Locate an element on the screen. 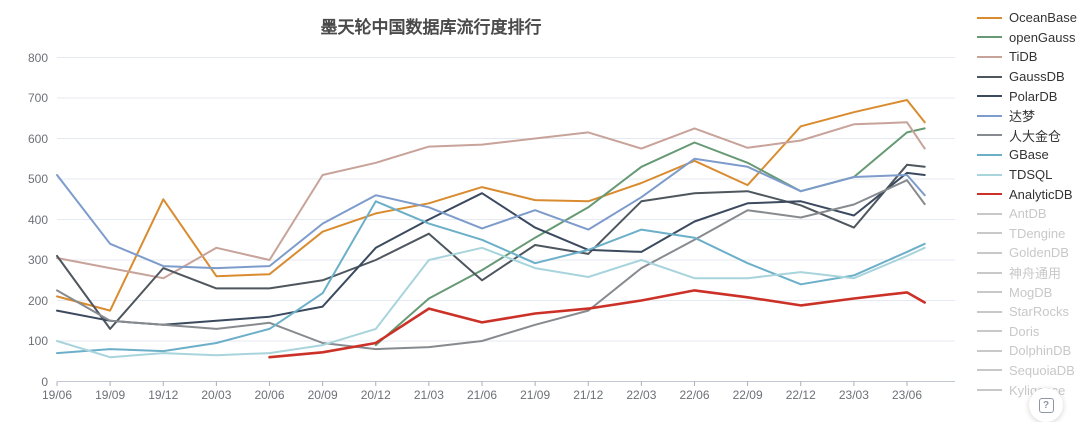 This screenshot has width=1080, height=422. legend-item-TDSQL: TDSQL is located at coordinates (1027, 175).